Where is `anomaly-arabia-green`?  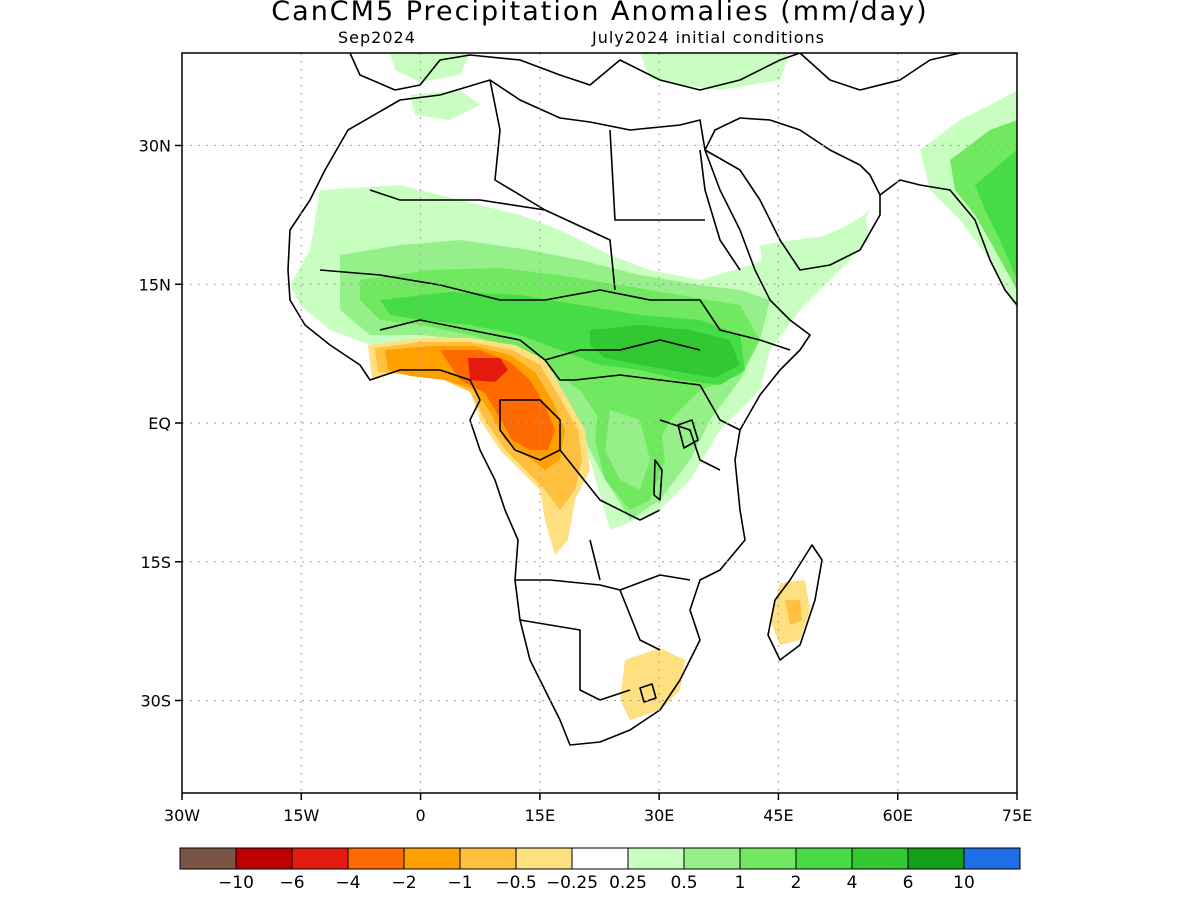 anomaly-arabia-green is located at coordinates (815, 257).